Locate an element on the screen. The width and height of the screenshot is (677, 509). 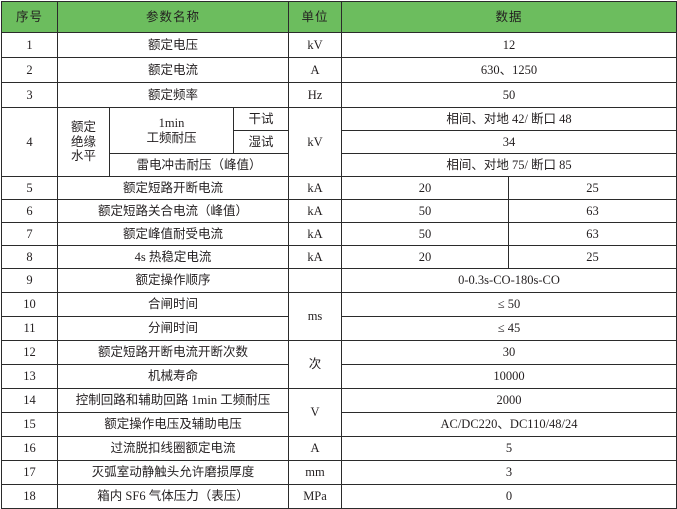
row-param-name: 额定短路关合电流（峰值） is located at coordinates (173, 211).